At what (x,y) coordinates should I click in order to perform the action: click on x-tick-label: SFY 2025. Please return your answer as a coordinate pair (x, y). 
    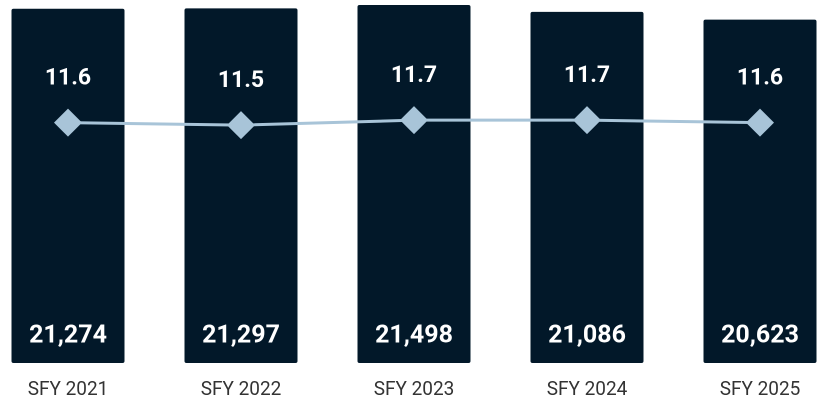
    Looking at the image, I should click on (760, 388).